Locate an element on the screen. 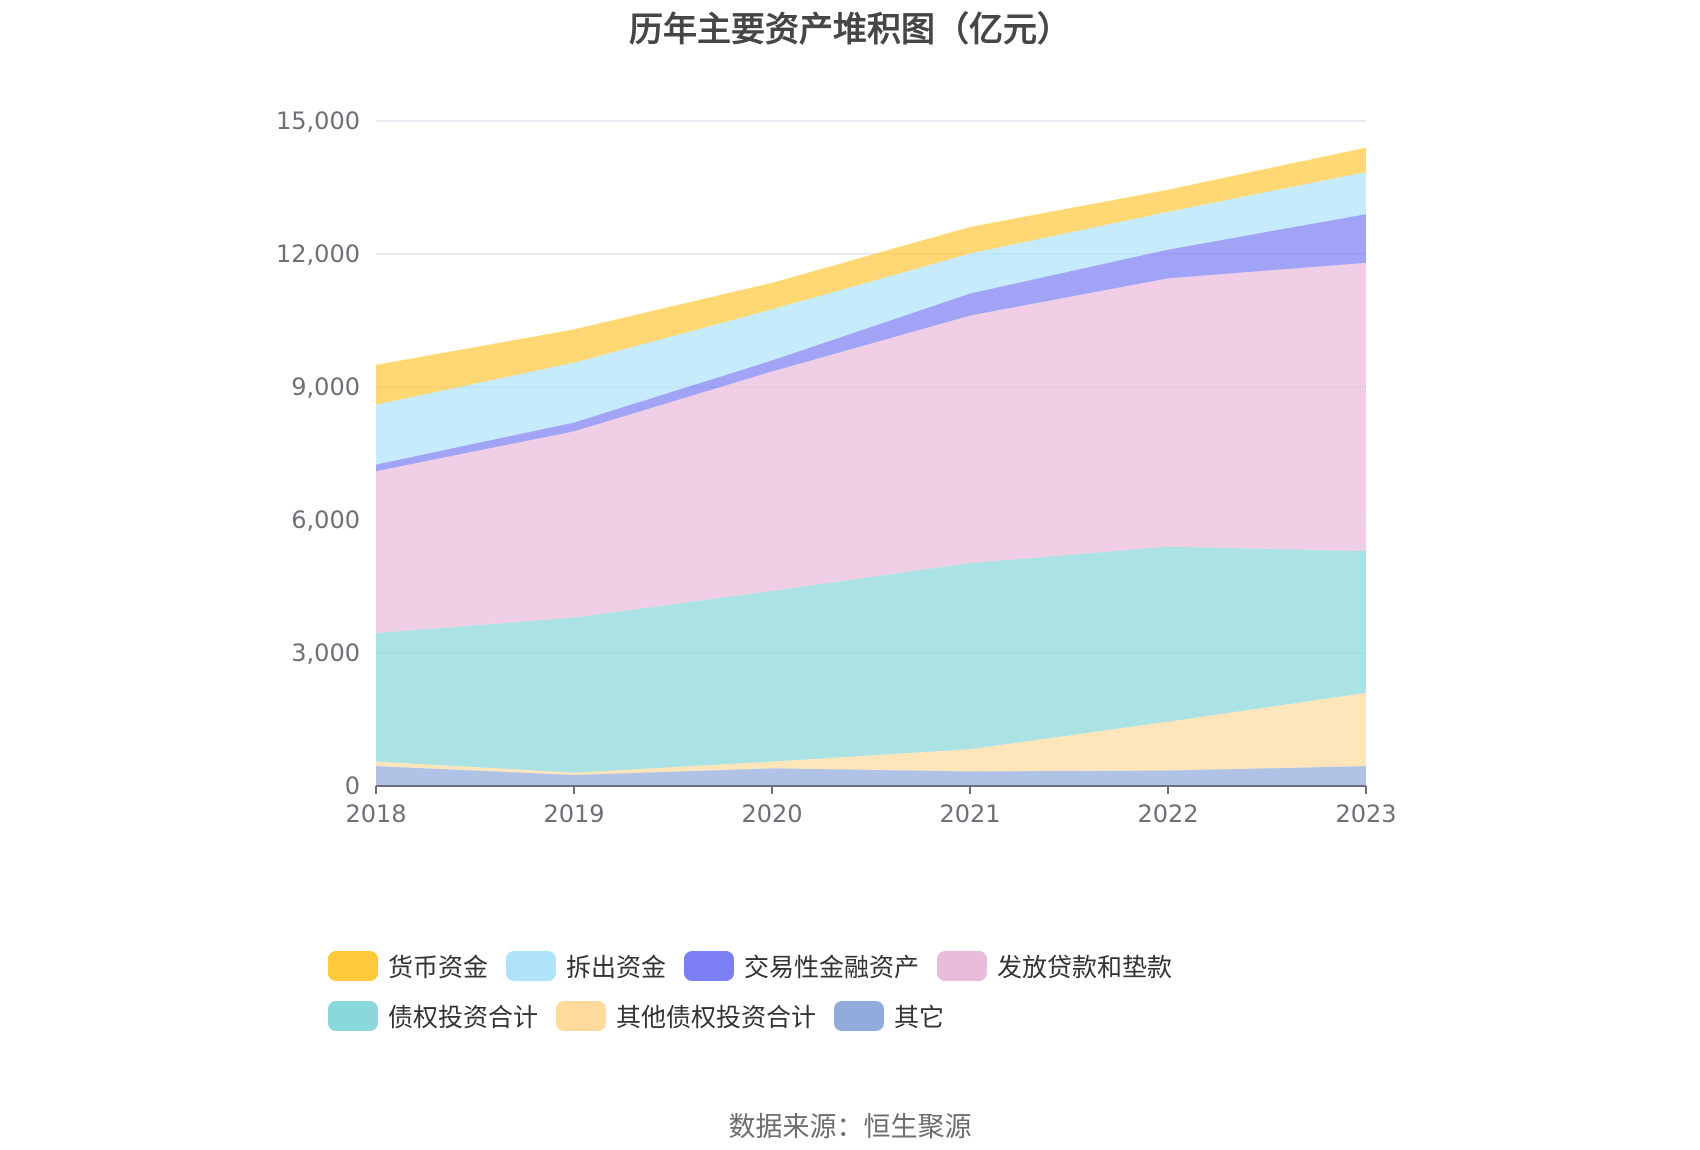 The width and height of the screenshot is (1700, 1150). data-source-note: 数据来源：恒生聚源 is located at coordinates (850, 1127).